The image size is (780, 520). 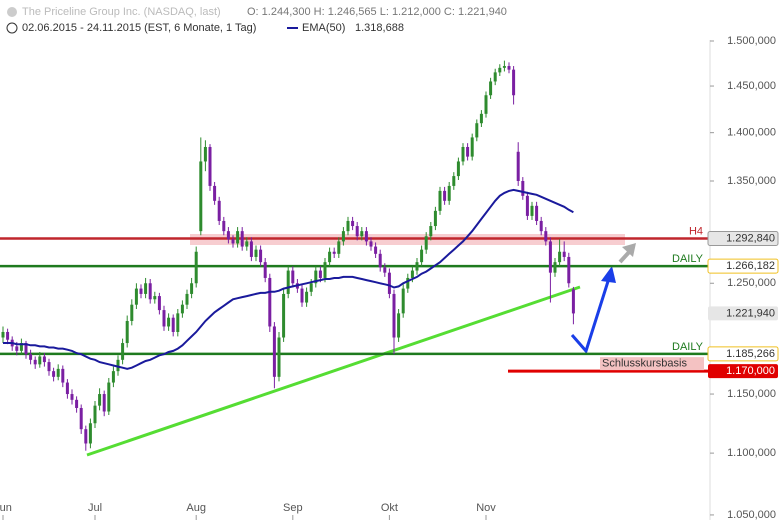 I want to click on y-tick-label: 1.450,000, so click(x=751, y=86).